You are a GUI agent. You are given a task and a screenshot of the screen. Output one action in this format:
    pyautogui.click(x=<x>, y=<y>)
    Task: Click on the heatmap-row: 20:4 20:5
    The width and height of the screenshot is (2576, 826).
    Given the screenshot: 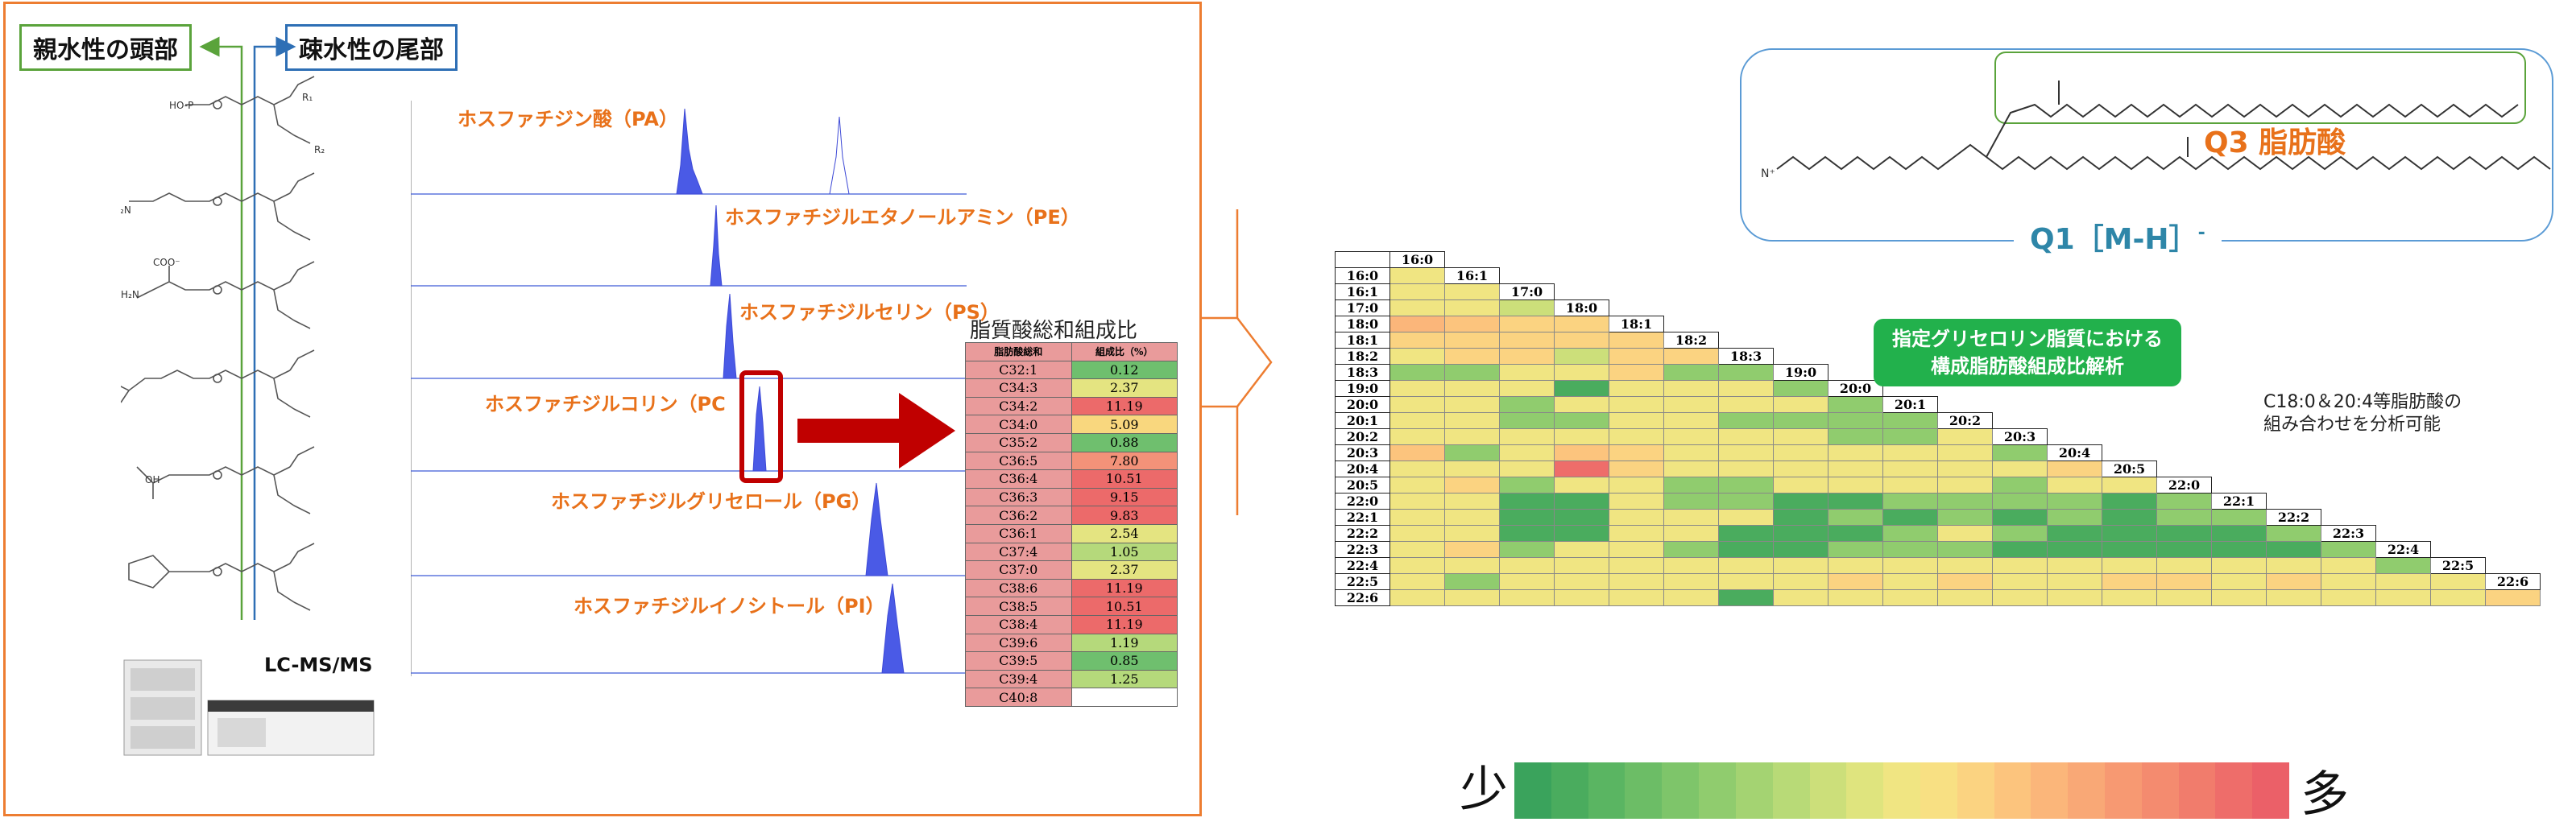 What is the action you would take?
    pyautogui.click(x=1938, y=469)
    